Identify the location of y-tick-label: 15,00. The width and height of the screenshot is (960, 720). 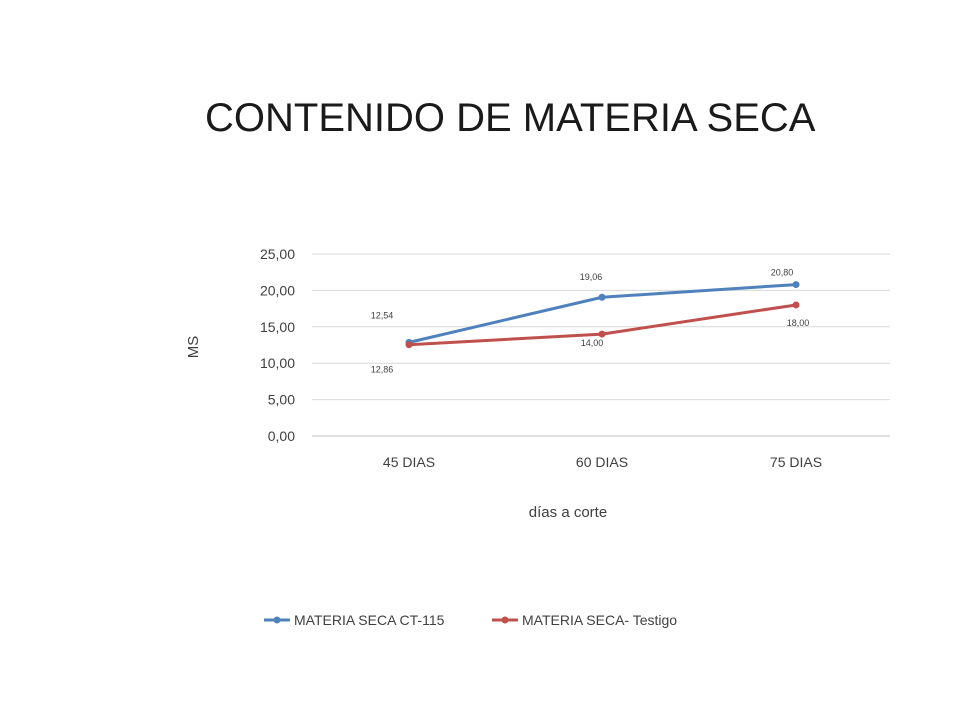
(277, 327).